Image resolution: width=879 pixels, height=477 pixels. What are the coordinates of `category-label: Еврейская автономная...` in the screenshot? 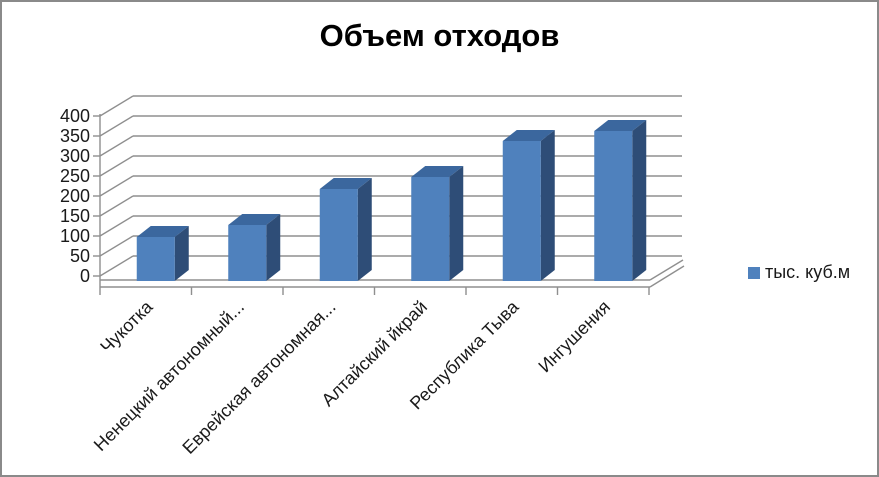 It's located at (258, 377).